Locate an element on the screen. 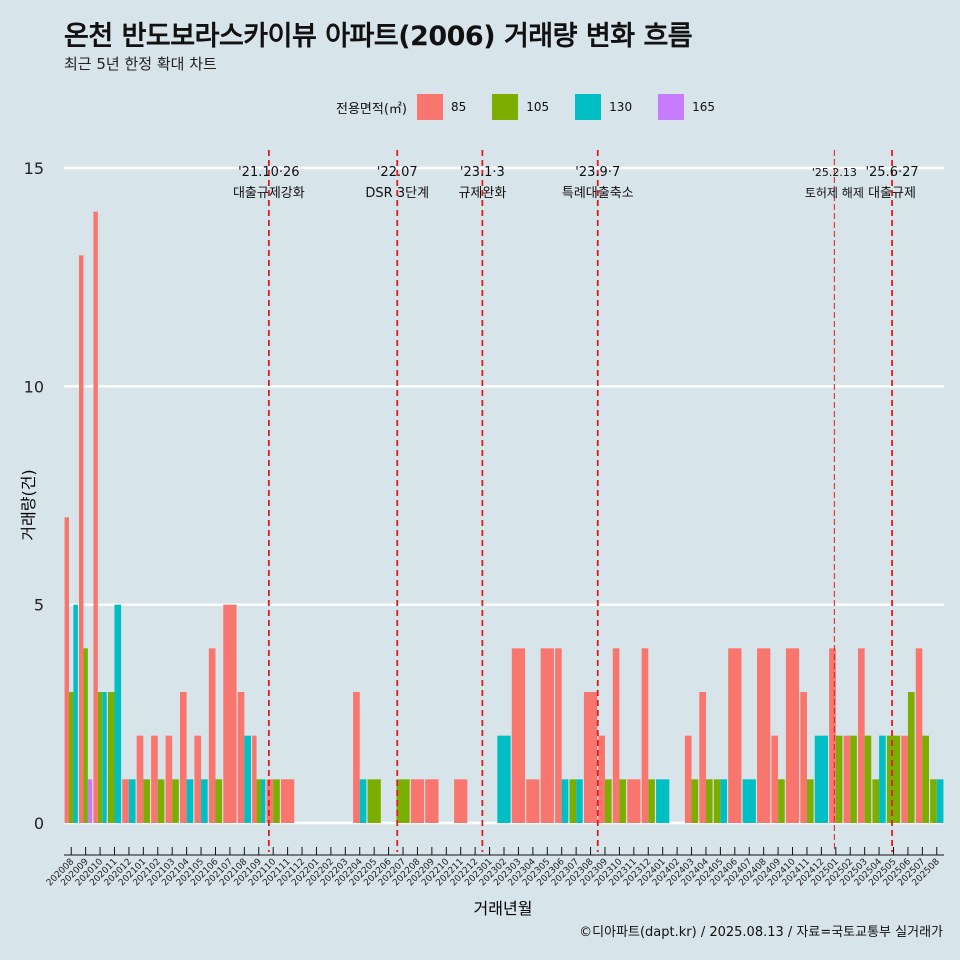  legend: 전용면적(㎡) 85 105 130 165 is located at coordinates (538, 107).